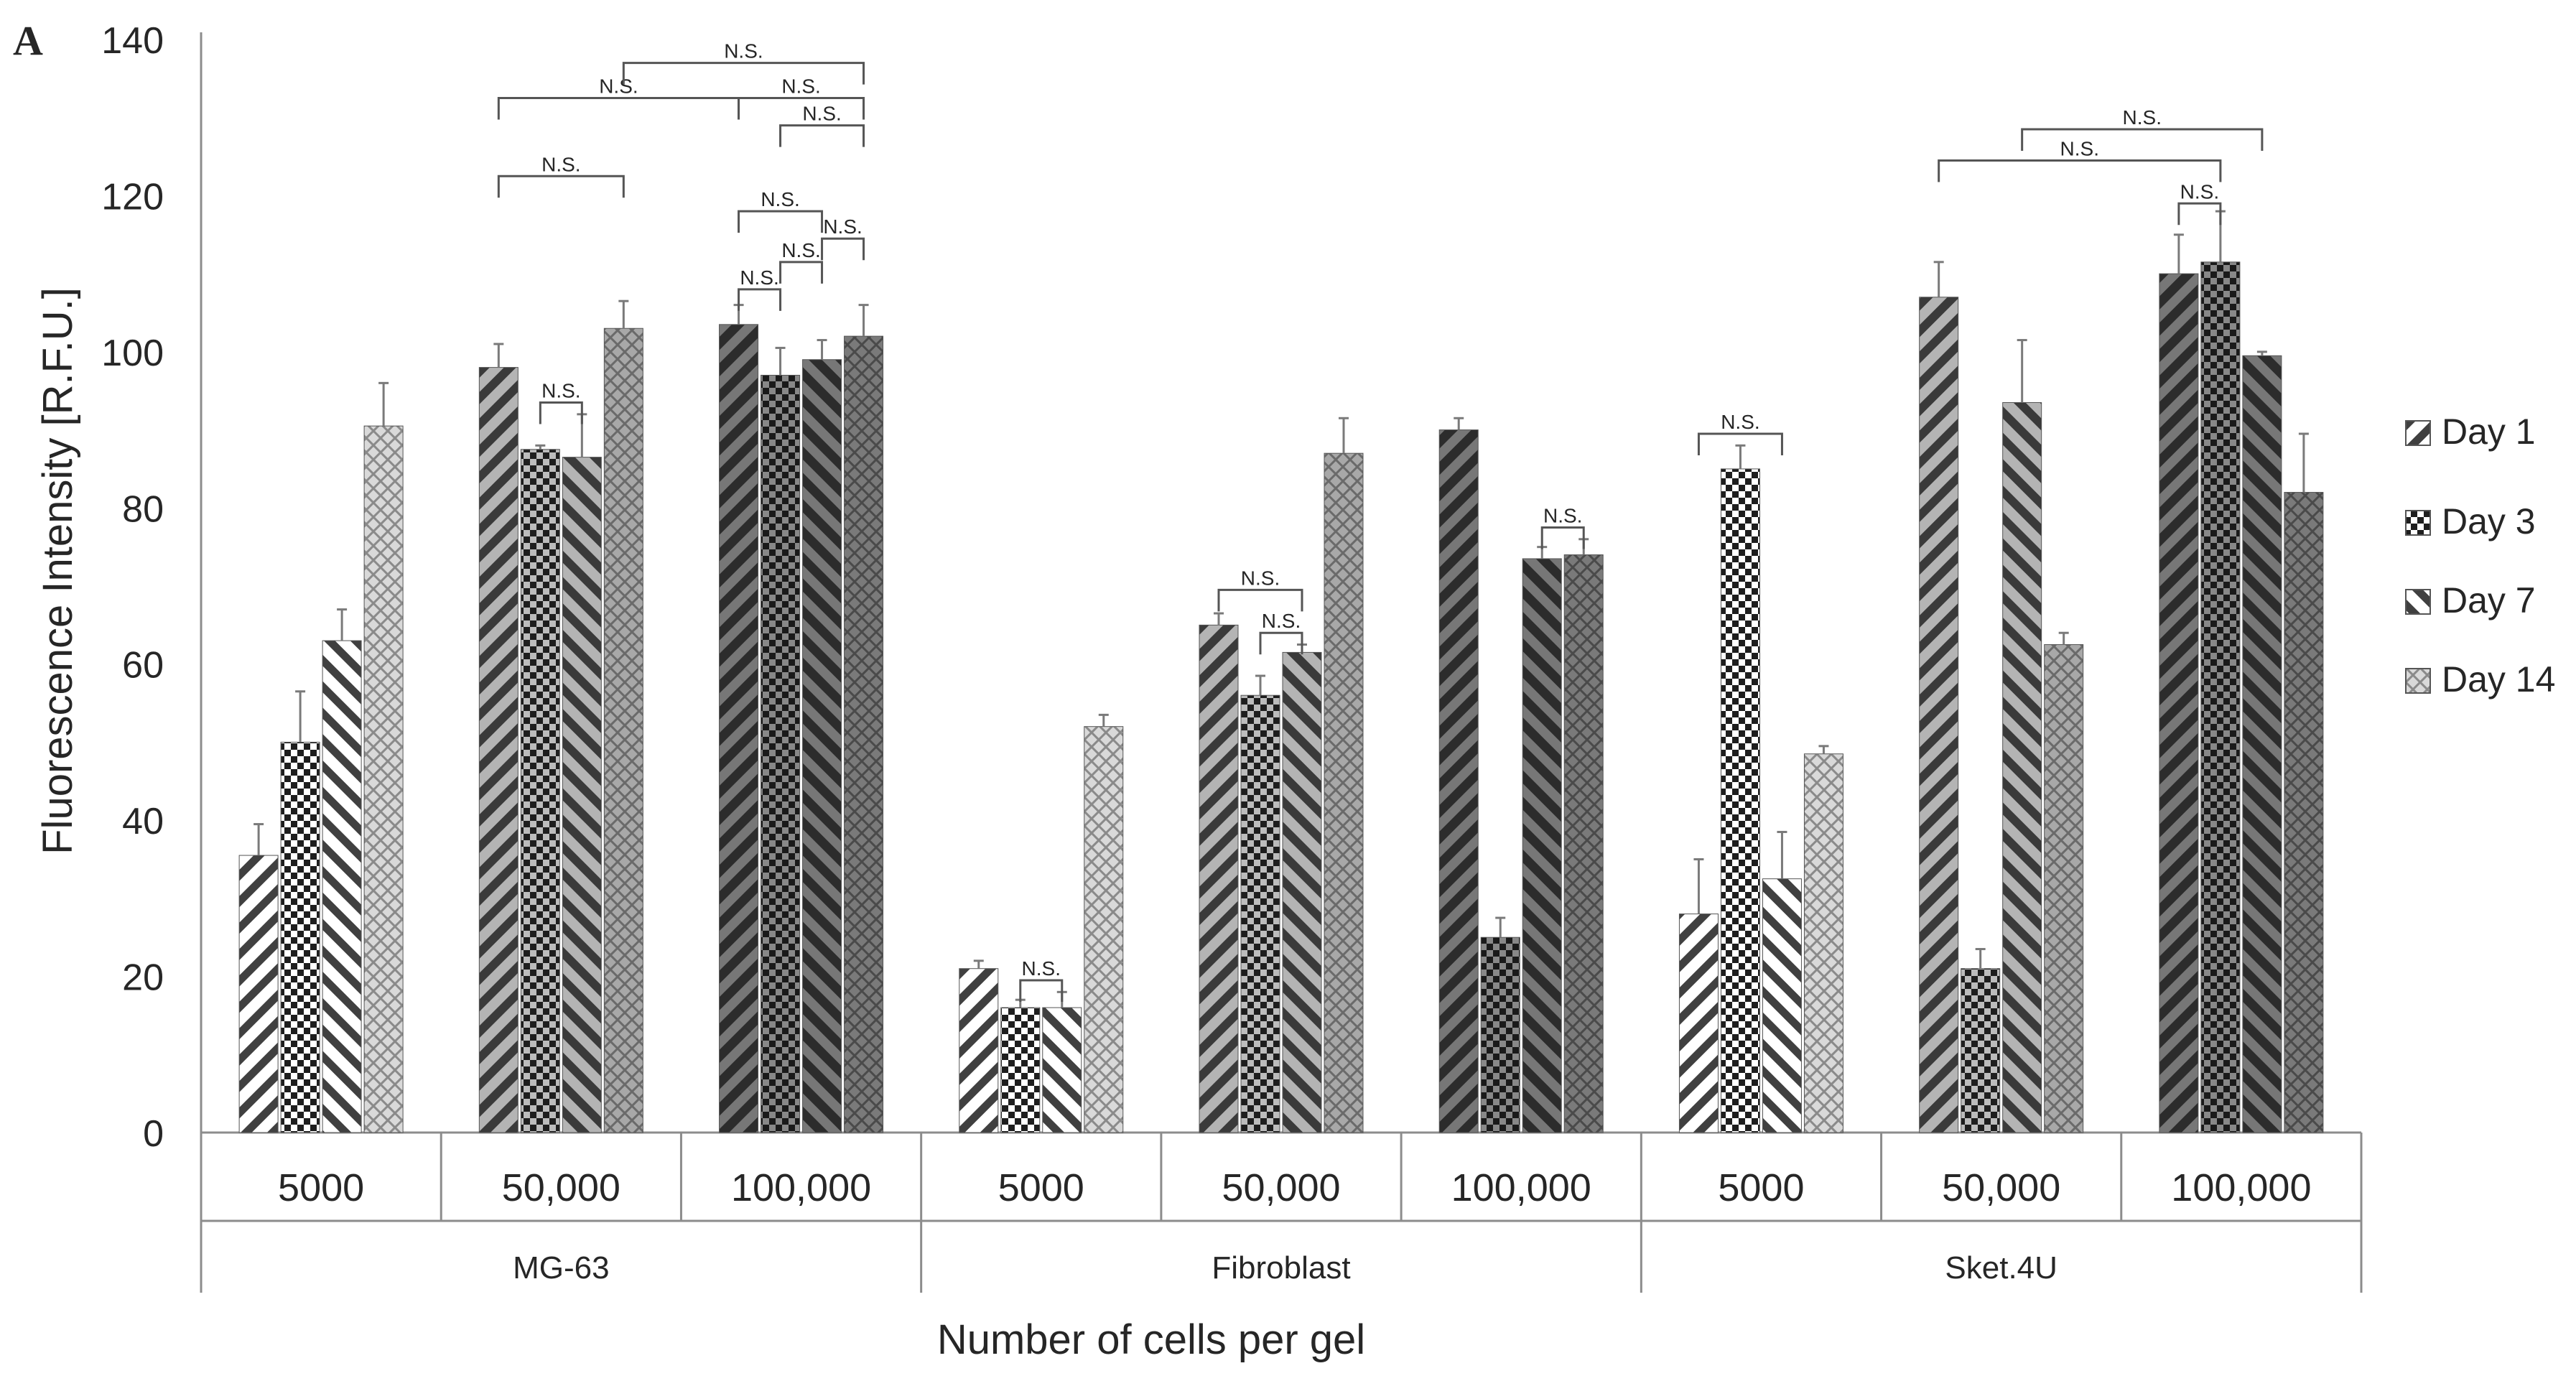  Describe the element at coordinates (1151, 1340) in the screenshot. I see `x-axis-title: Number of cells per gel` at that location.